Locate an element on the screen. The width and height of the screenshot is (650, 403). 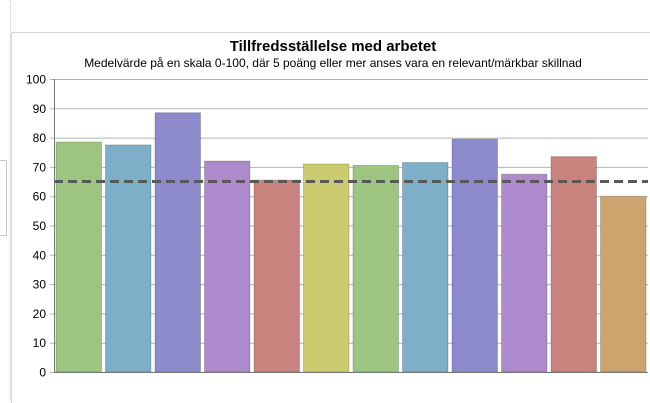
y-tick-label: 40 is located at coordinates (40, 255).